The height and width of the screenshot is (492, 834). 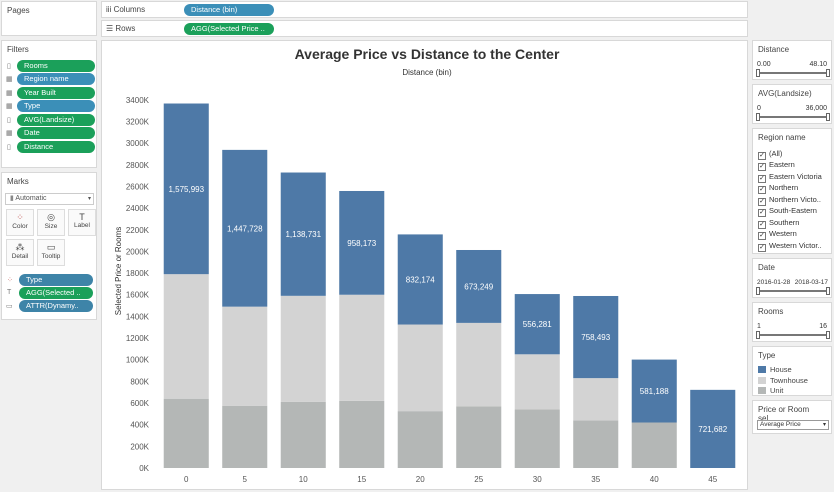 I want to click on region-option-label: (All), so click(x=776, y=153).